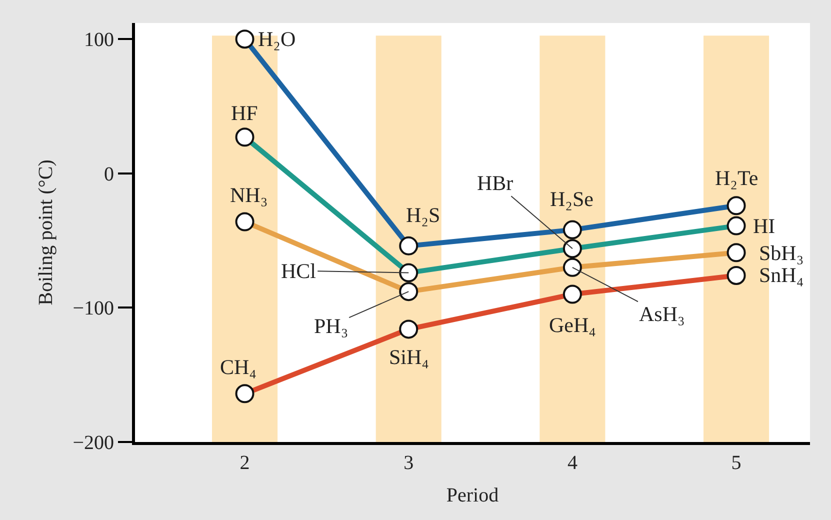  I want to click on annotation: HBr, so click(495, 183).